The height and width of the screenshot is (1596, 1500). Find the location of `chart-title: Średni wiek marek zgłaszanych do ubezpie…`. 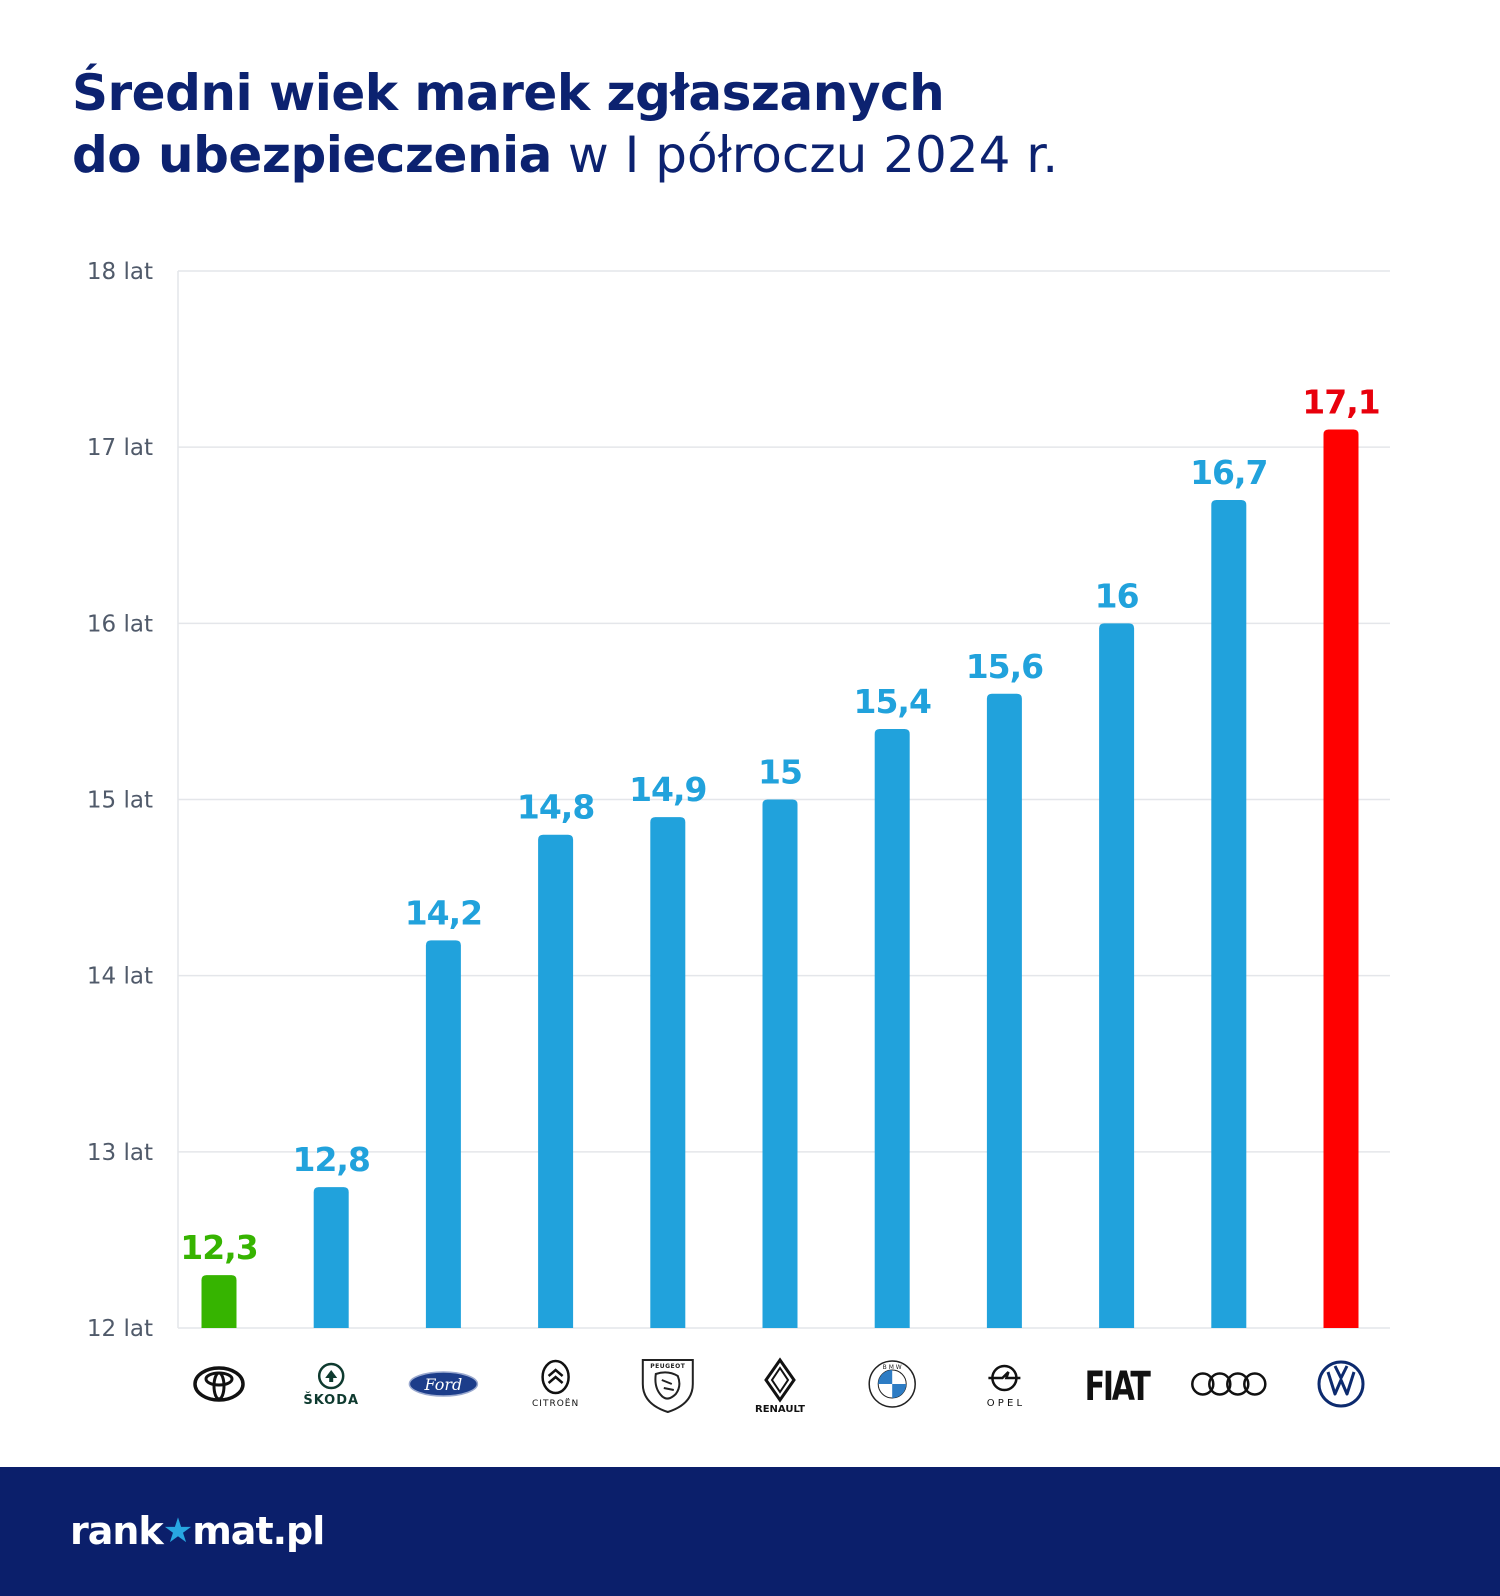

chart-title: Średni wiek marek zgłaszanych do ubezpie… is located at coordinates (722, 124).